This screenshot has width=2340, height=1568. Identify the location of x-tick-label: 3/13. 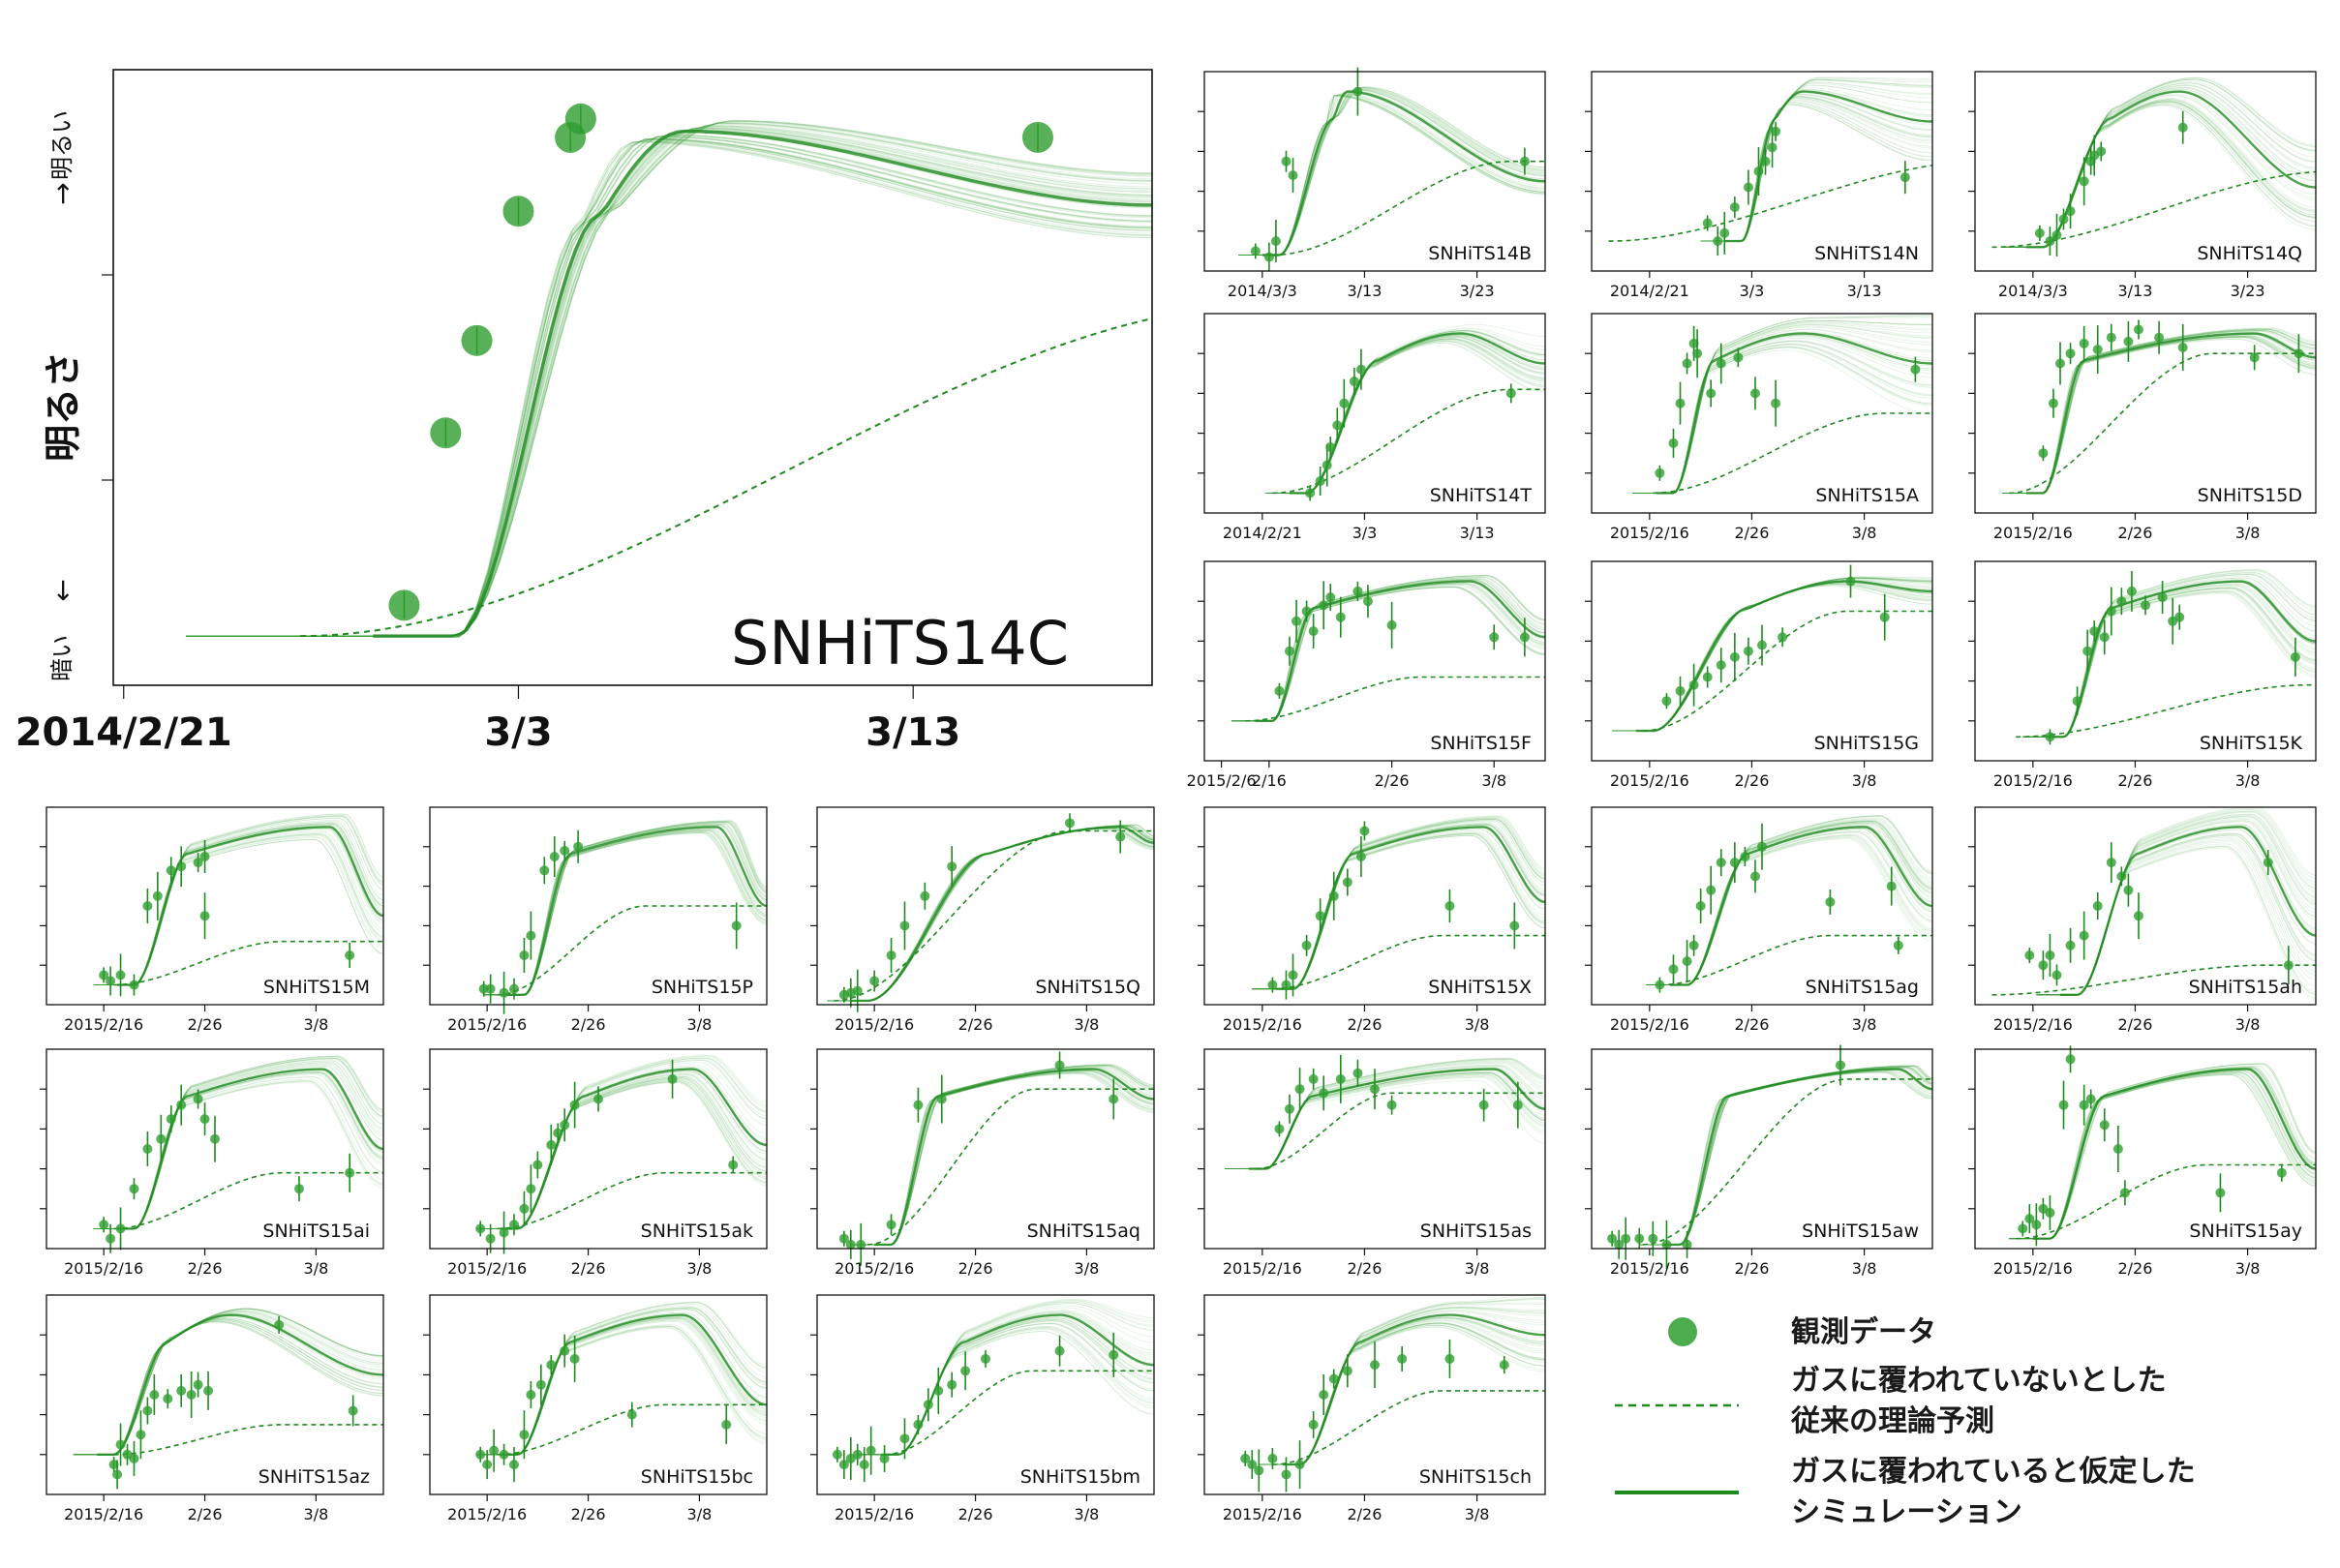
(913, 732).